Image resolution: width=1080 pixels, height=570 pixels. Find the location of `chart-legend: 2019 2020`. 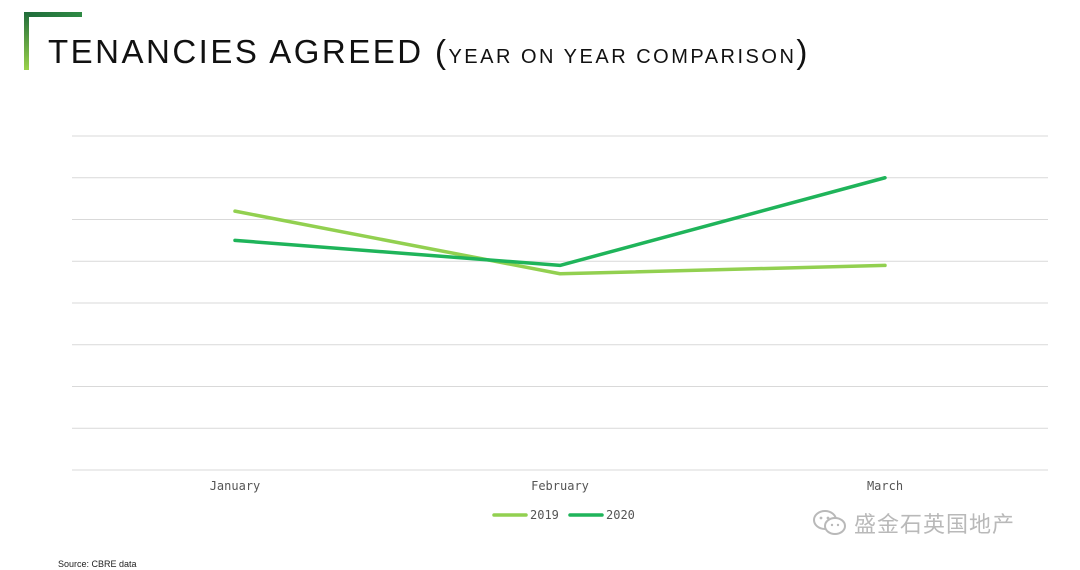

chart-legend: 2019 2020 is located at coordinates (563, 515).